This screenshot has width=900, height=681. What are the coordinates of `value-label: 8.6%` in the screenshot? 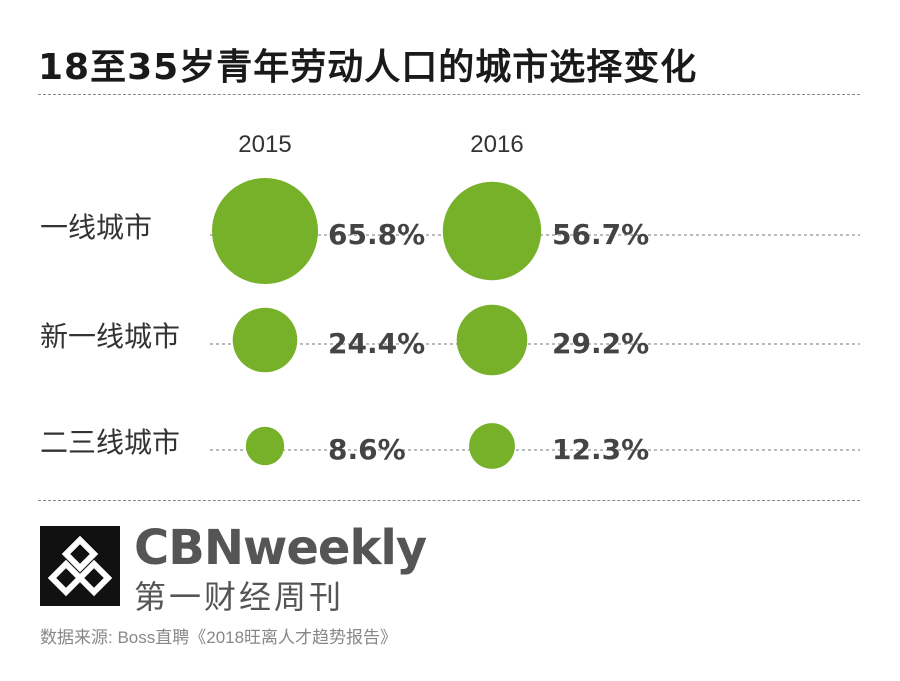 It's located at (367, 449).